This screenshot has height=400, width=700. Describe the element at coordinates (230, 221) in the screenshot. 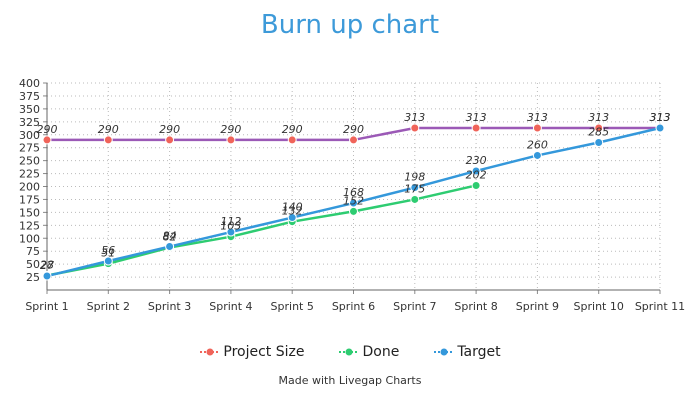

I see `target-data-label: 112` at that location.